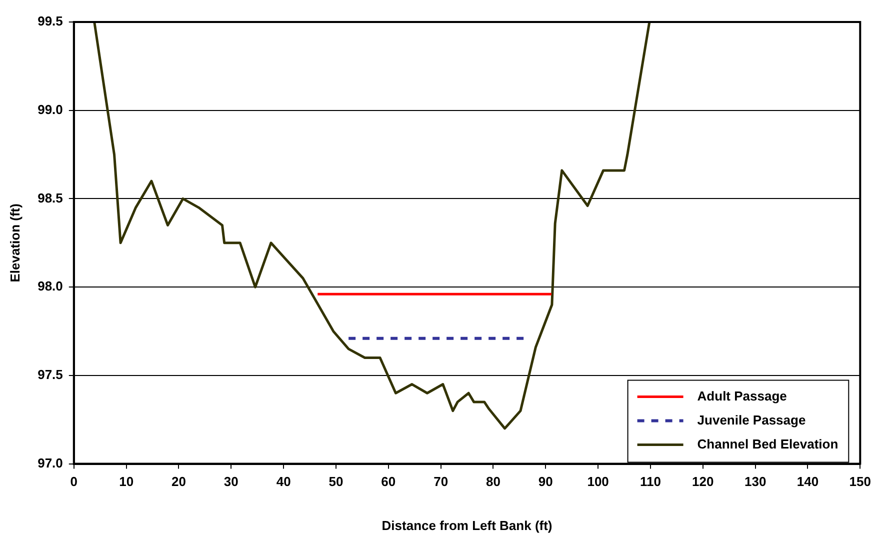  What do you see at coordinates (742, 396) in the screenshot?
I see `legend-label: Adult Passage` at bounding box center [742, 396].